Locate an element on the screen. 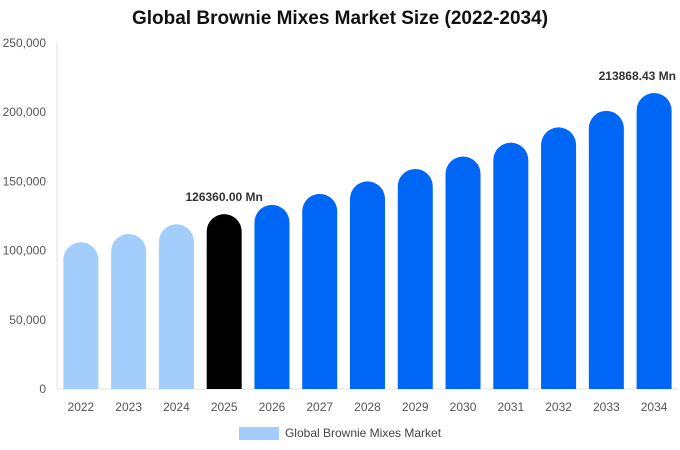  bar-2032 is located at coordinates (559, 258).